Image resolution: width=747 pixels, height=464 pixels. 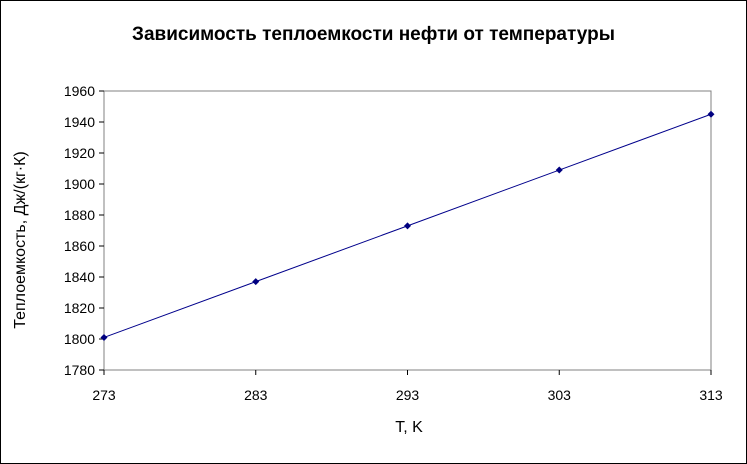 I want to click on y-tick-label: 1820, so click(x=79, y=308).